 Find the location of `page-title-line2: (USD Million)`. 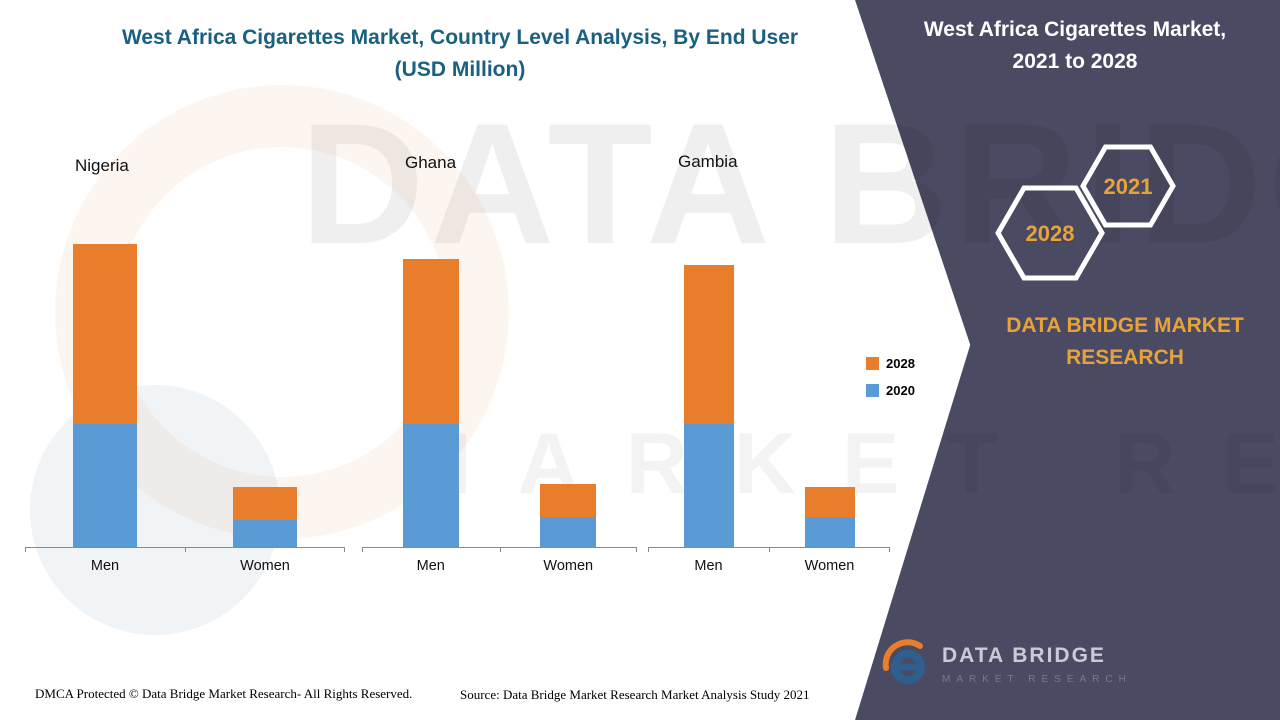

page-title-line2: (USD Million) is located at coordinates (460, 69).